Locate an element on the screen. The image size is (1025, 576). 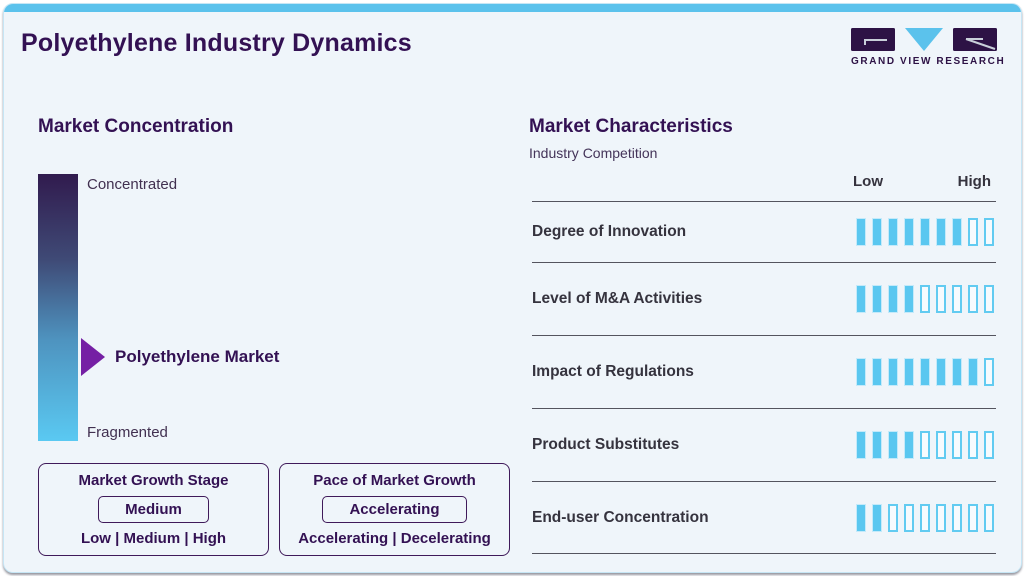
characteristic-row: Impact of Regulations is located at coordinates (764, 371).